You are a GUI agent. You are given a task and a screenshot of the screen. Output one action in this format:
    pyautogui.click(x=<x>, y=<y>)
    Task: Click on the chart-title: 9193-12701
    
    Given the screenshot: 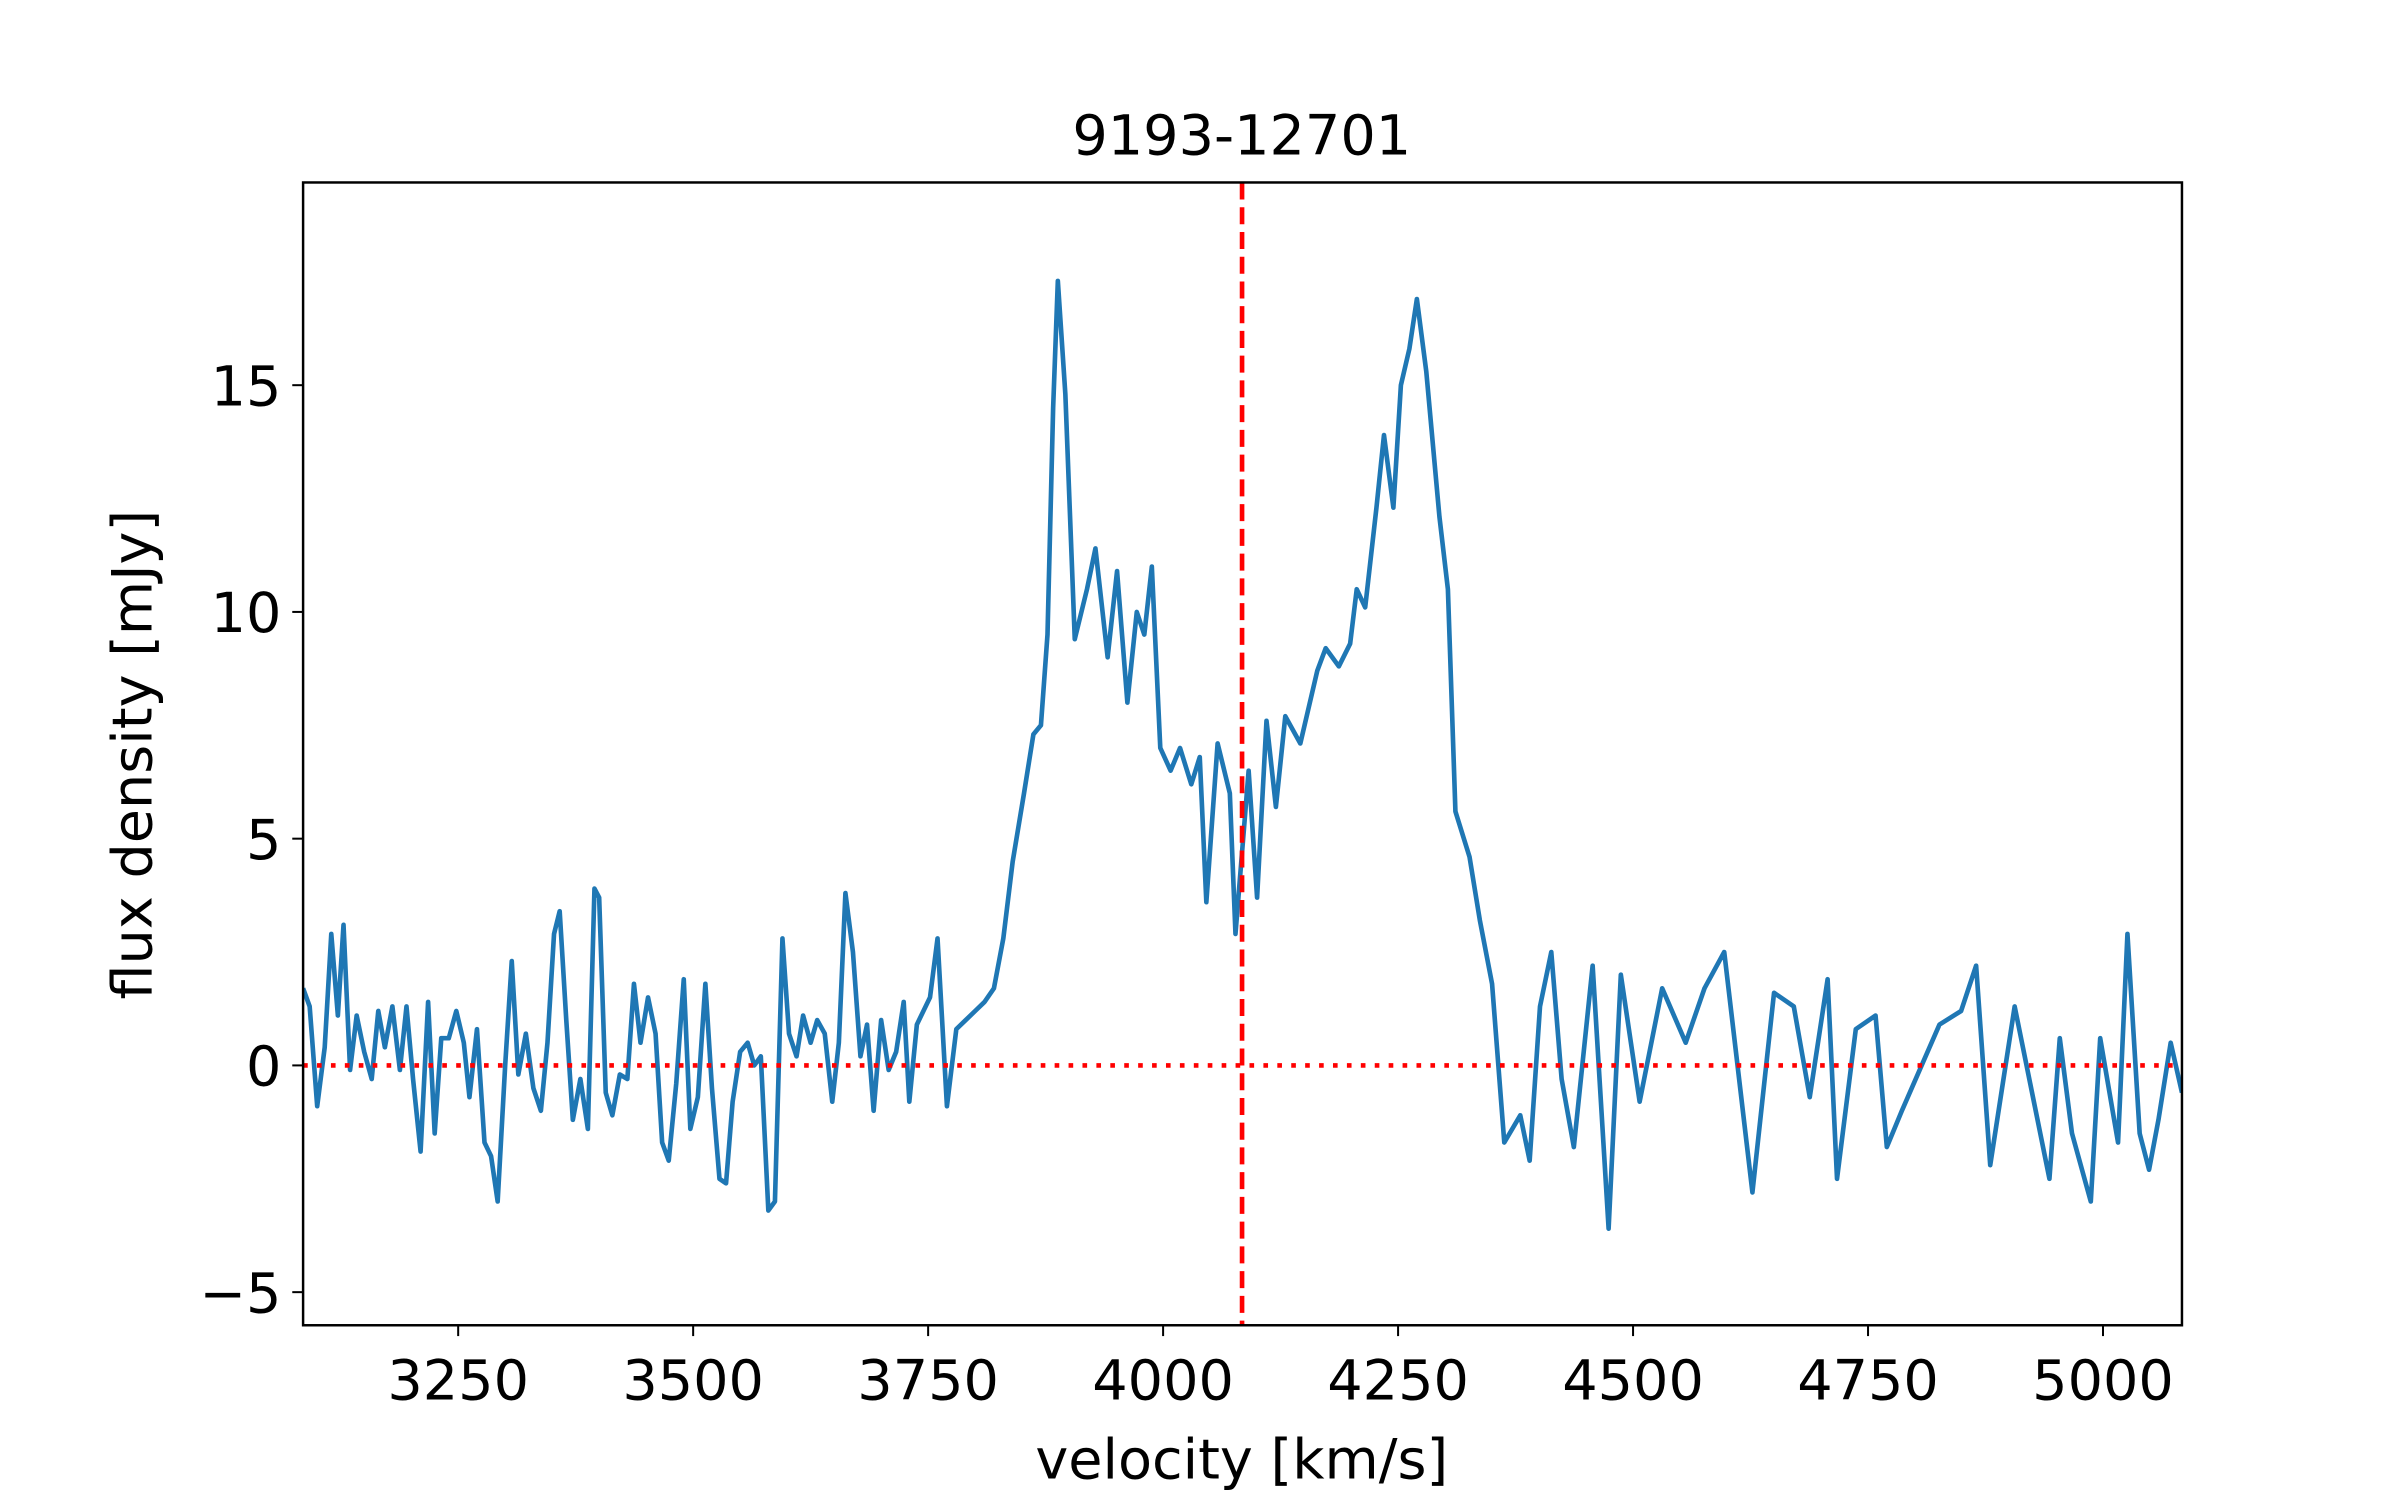 What is the action you would take?
    pyautogui.click(x=1241, y=136)
    